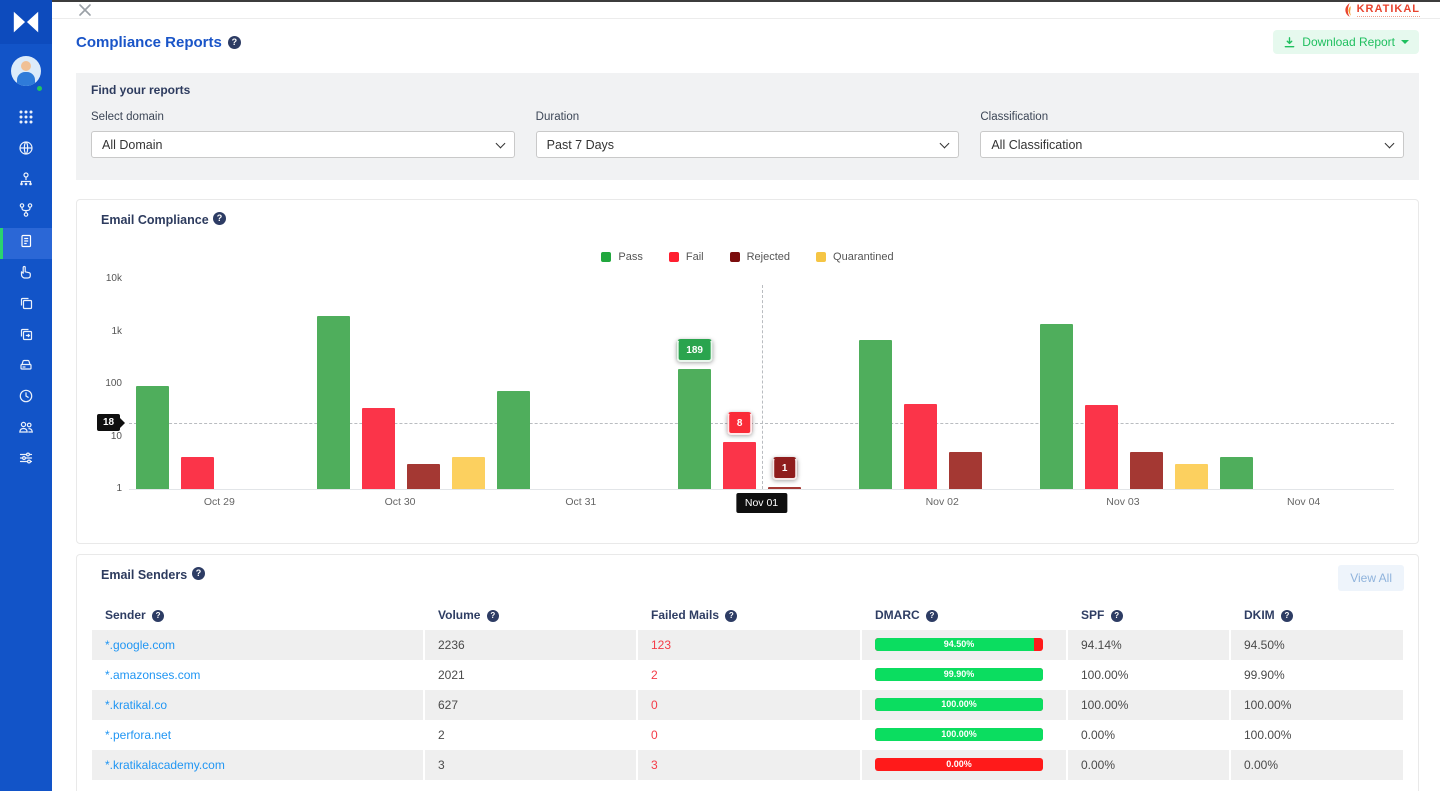  I want to click on sender-link: *.amazonses.com, so click(153, 675).